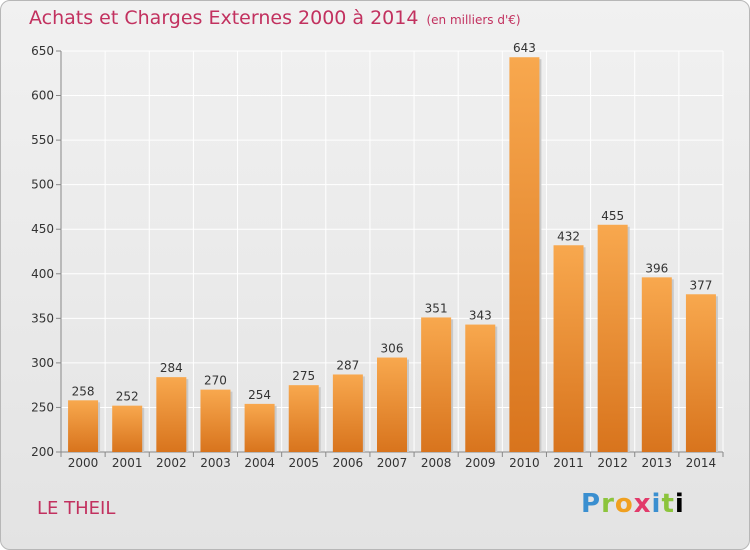 Image resolution: width=750 pixels, height=550 pixels. Describe the element at coordinates (524, 463) in the screenshot. I see `x-tick-label-2010: 2010` at that location.